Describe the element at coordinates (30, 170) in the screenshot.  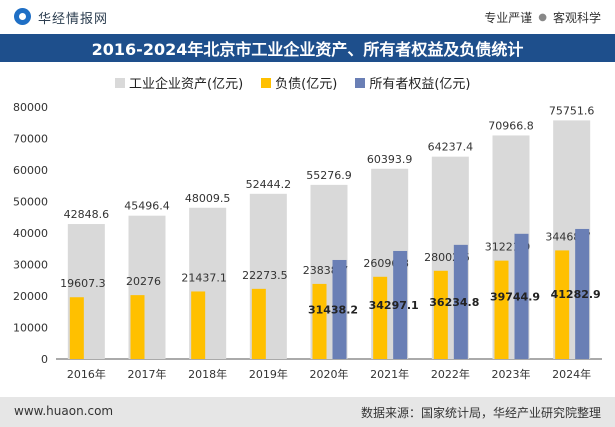
I see `y-tick-label: 60000` at that location.